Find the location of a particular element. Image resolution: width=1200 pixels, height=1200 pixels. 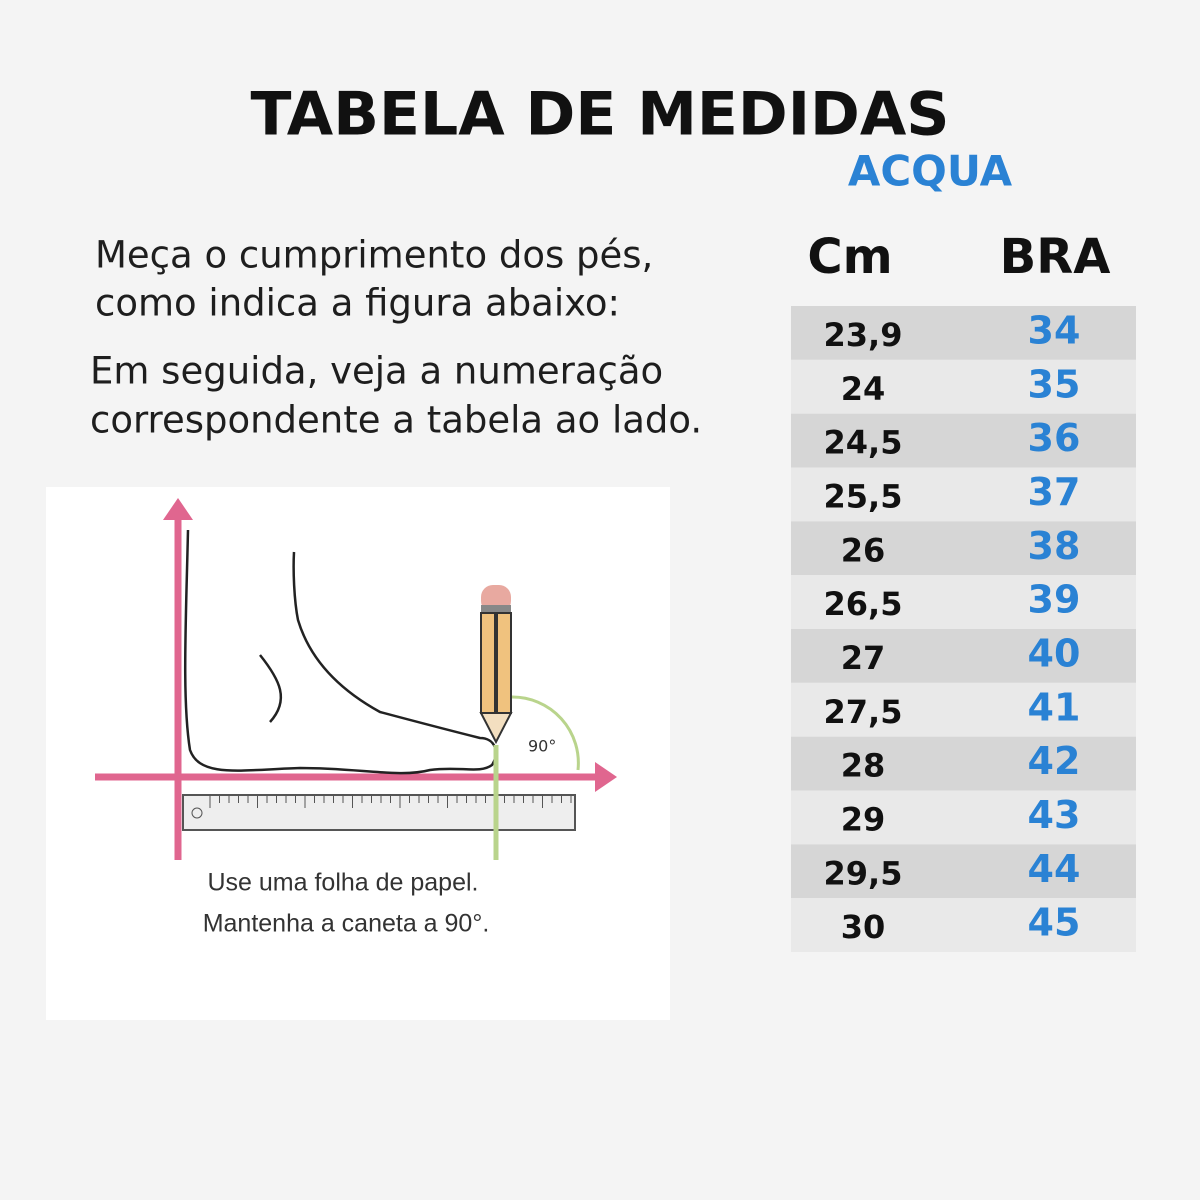

instruction: como indica a figura abaixo: is located at coordinates (357, 303).